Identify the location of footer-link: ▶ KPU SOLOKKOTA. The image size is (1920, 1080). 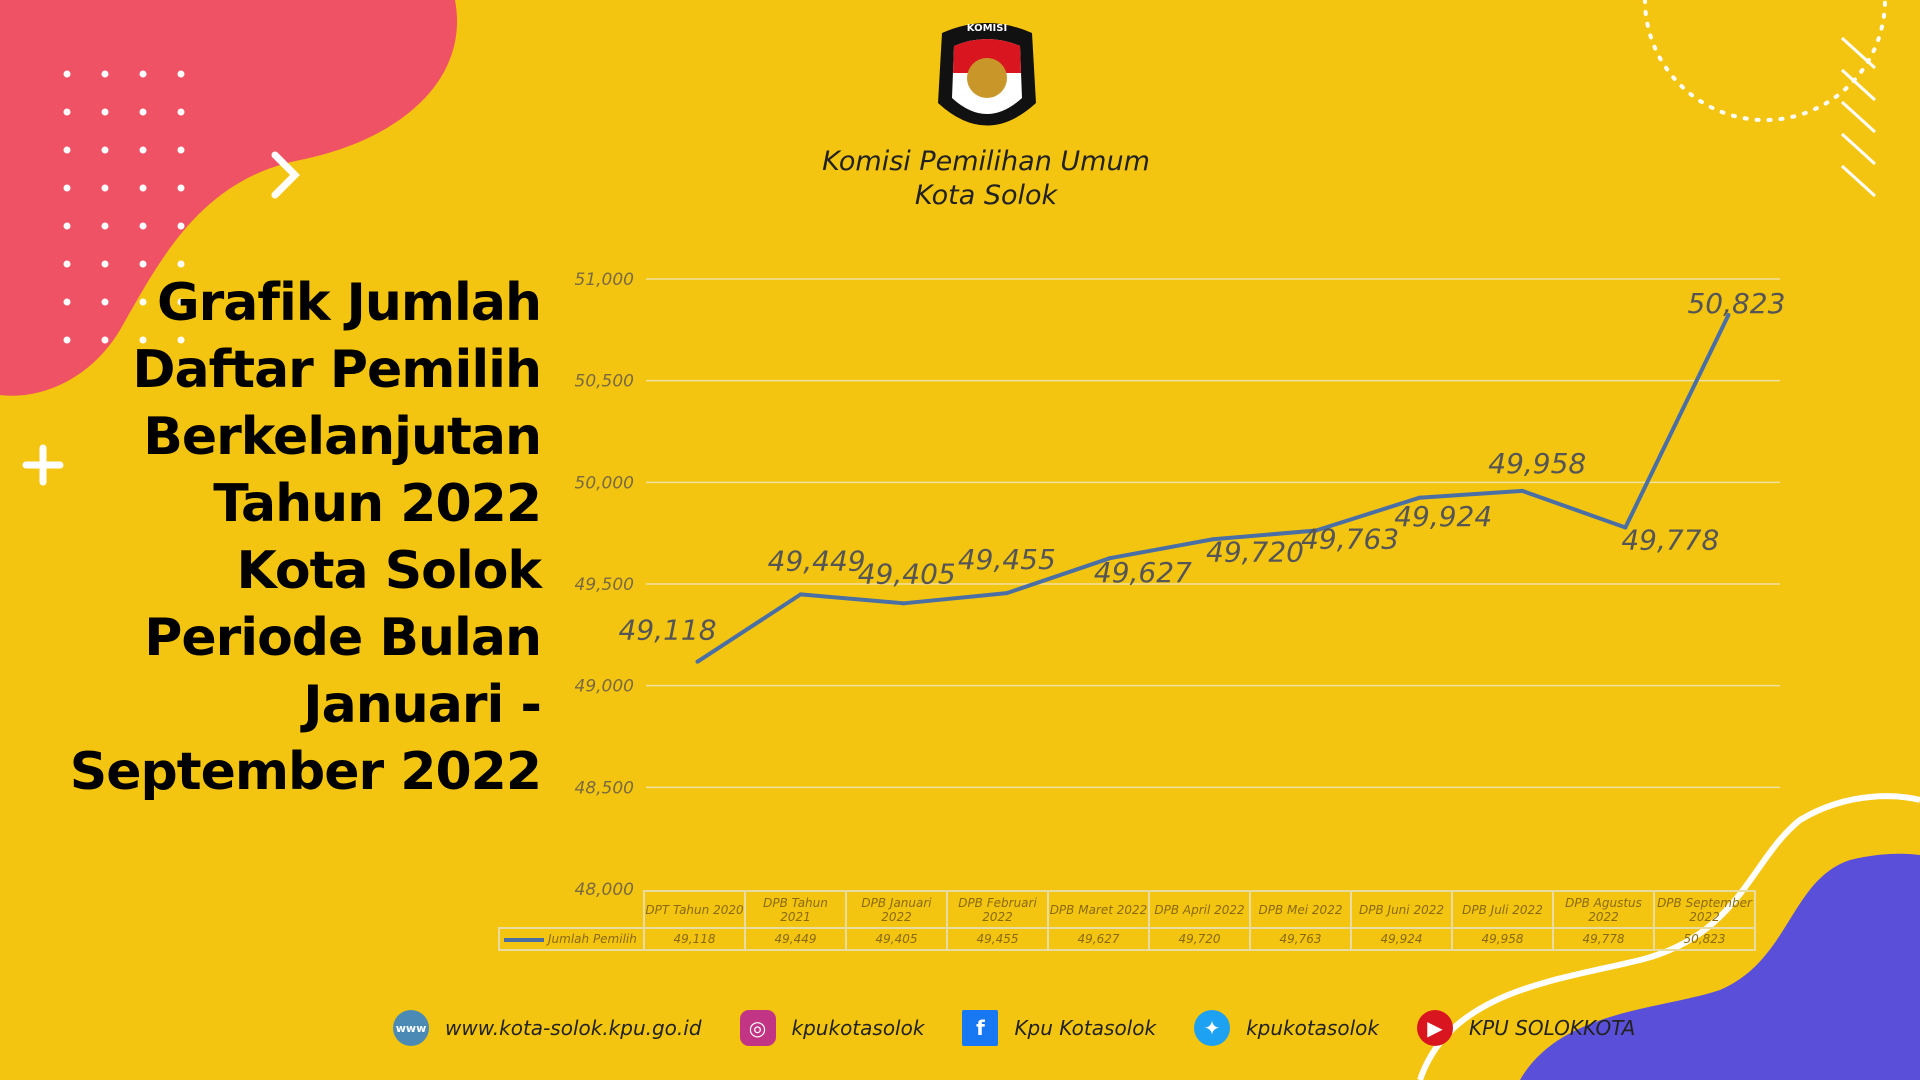
(1526, 1028).